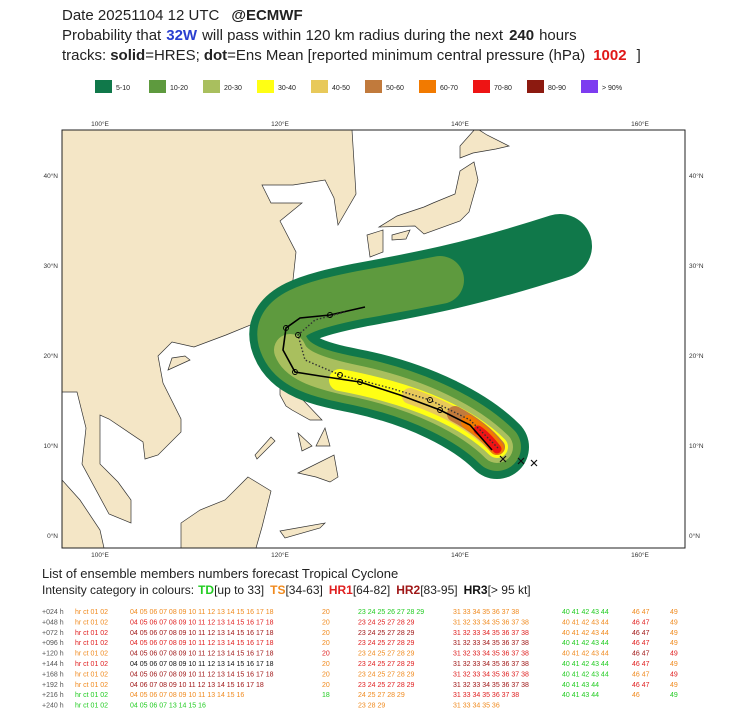 This screenshot has height=723, width=735. Describe the element at coordinates (50, 176) in the screenshot. I see `lat-label: 40°N` at that location.